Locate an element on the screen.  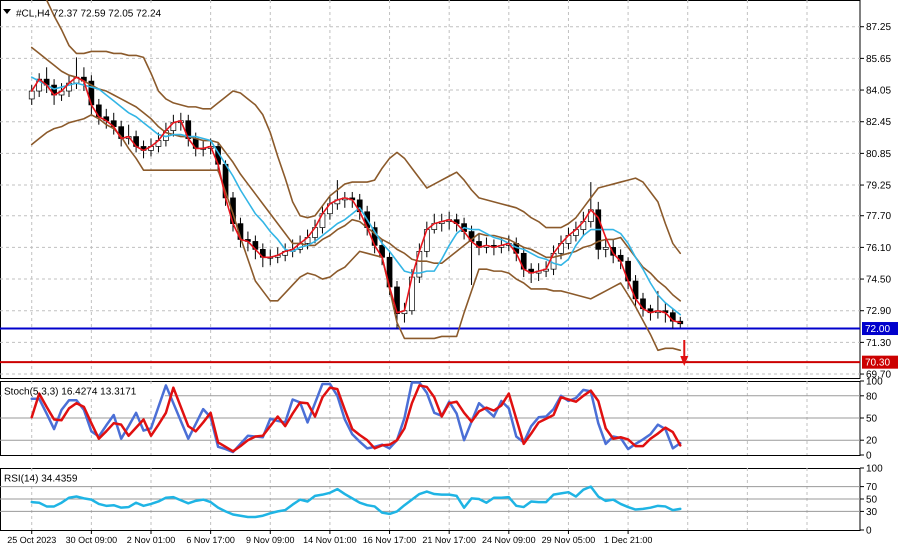
y-tick-label: 85.65 is located at coordinates (879, 59).